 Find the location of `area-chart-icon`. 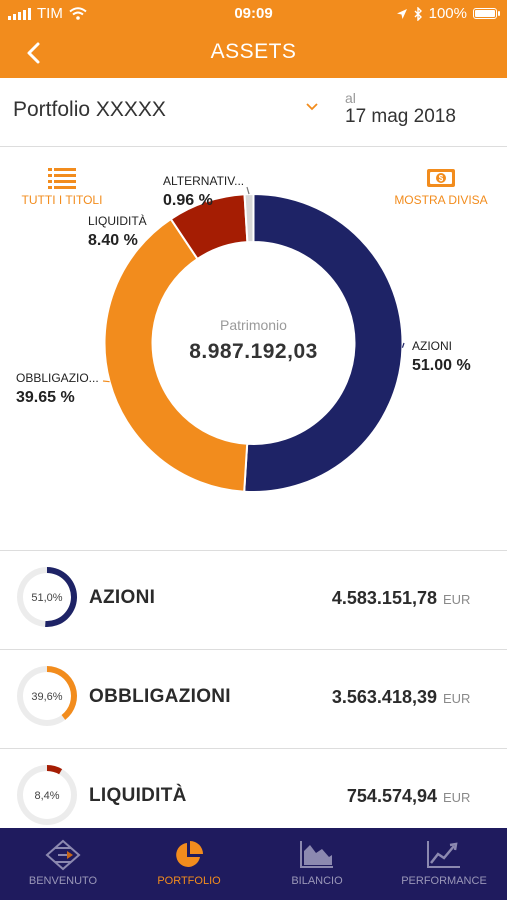

area-chart-icon is located at coordinates (316, 854).